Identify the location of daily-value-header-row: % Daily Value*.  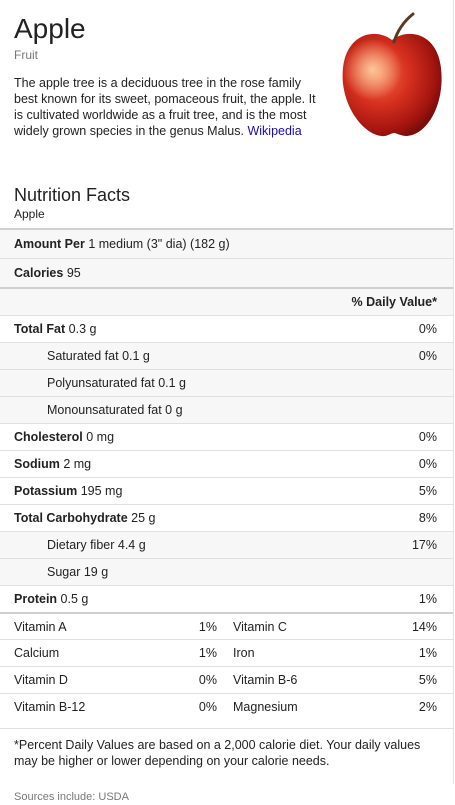
(226, 301).